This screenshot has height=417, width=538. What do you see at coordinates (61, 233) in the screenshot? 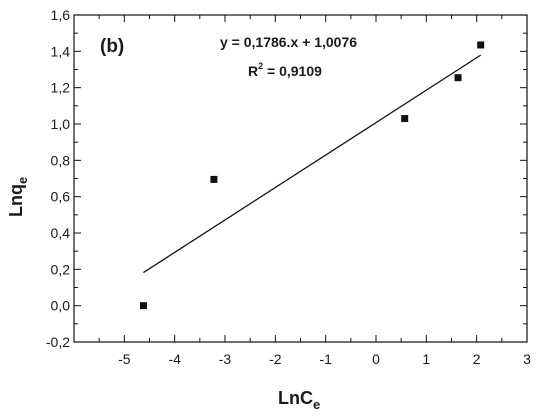
I see `y-tick-label: 0,4` at bounding box center [61, 233].